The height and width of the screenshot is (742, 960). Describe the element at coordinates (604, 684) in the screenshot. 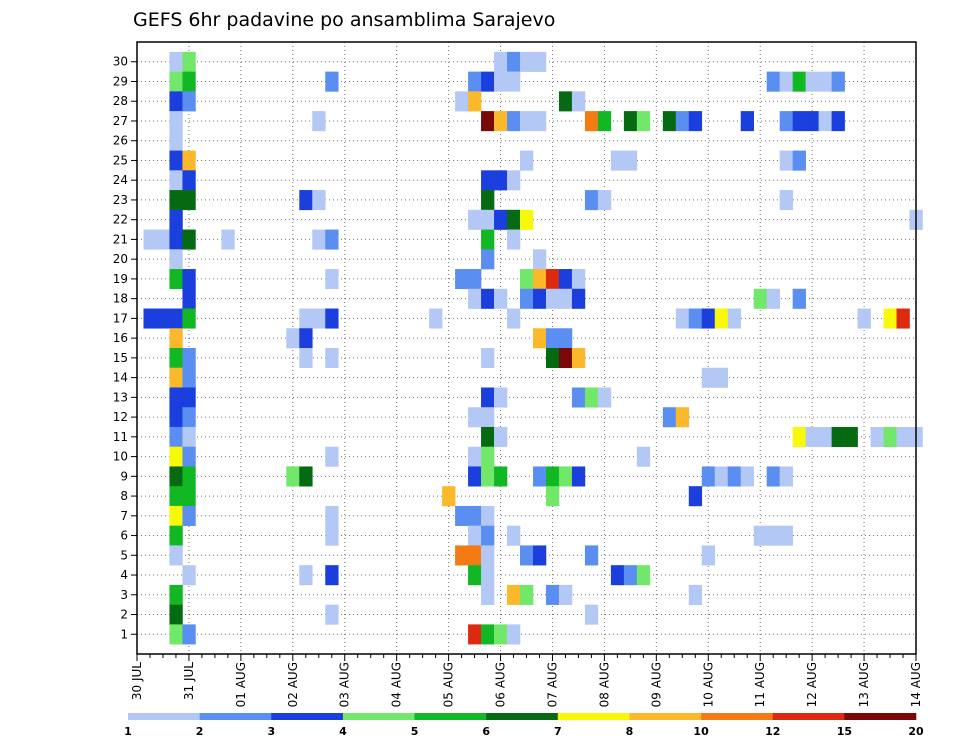

I see `x-tick-label: 08 AUG` at that location.